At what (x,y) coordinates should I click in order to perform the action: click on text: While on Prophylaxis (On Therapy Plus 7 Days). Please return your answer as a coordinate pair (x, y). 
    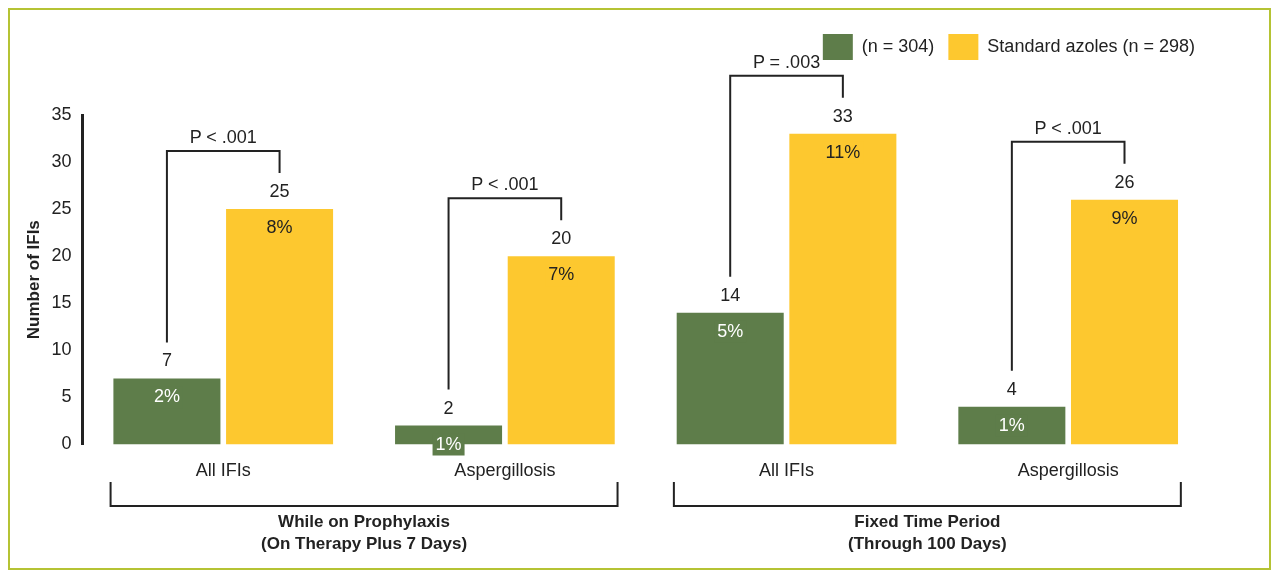
    Looking at the image, I should click on (364, 533).